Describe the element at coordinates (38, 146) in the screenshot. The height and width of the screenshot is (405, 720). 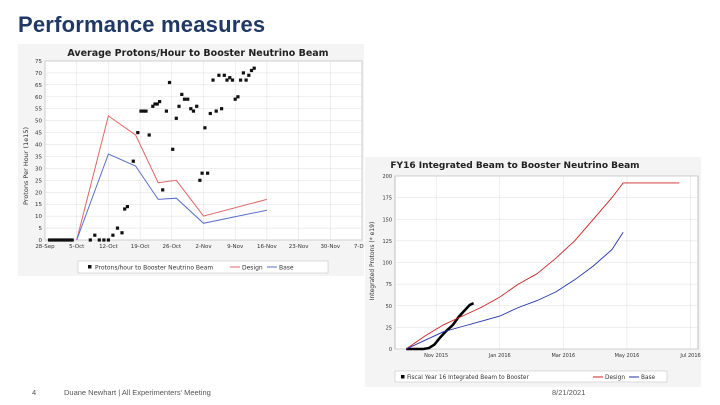
I see `chart1-y-tick-label: 40` at that location.